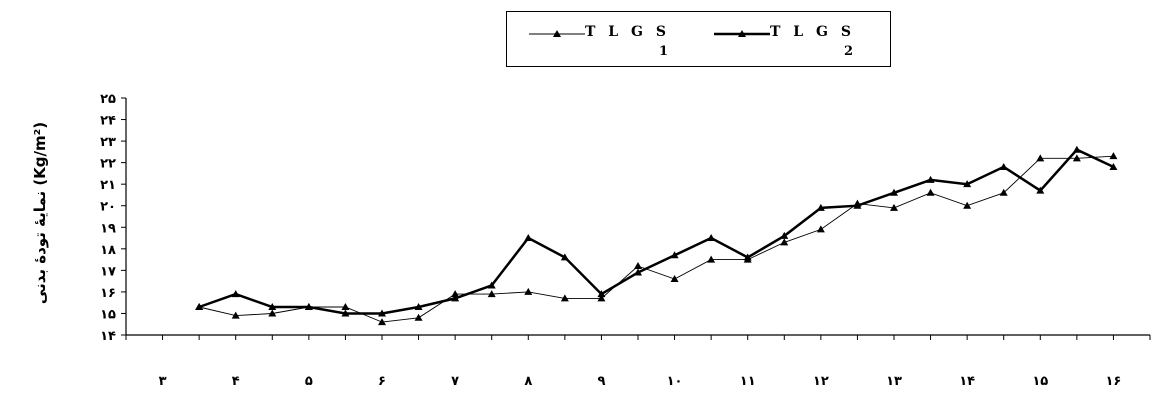 This screenshot has height=394, width=1161. I want to click on x-tick-label: ۱۱, so click(748, 381).